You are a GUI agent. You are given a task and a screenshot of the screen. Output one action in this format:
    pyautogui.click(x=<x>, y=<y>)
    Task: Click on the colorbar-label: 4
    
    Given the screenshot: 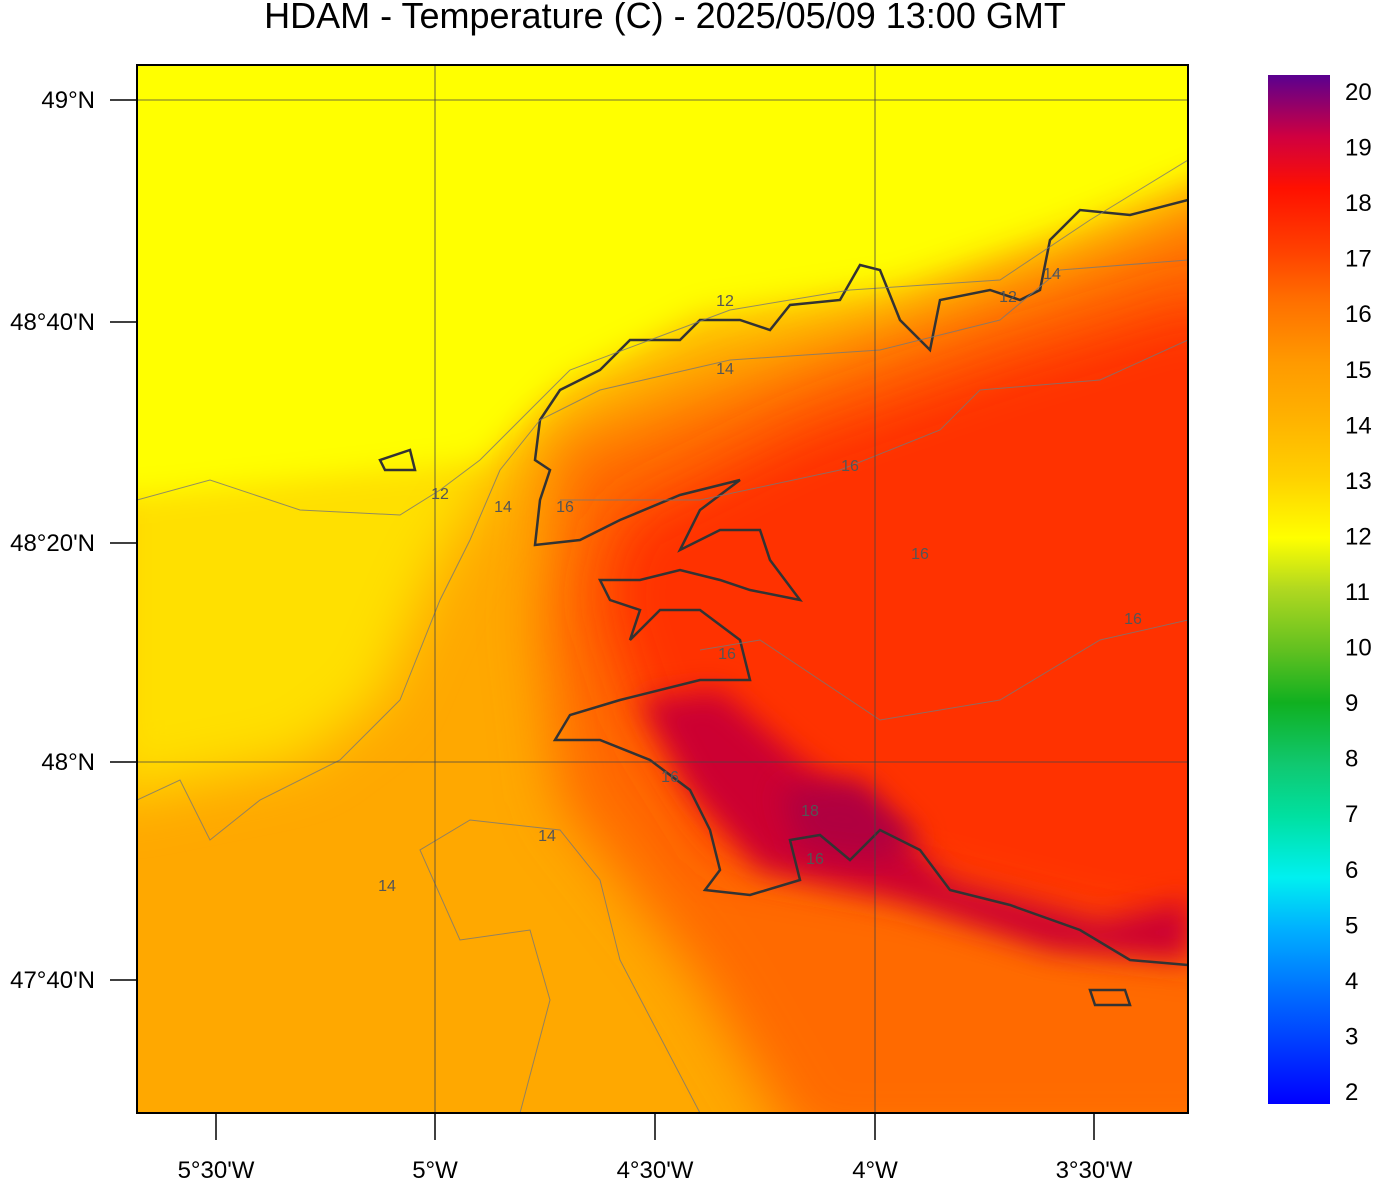 What is the action you would take?
    pyautogui.click(x=1351, y=981)
    